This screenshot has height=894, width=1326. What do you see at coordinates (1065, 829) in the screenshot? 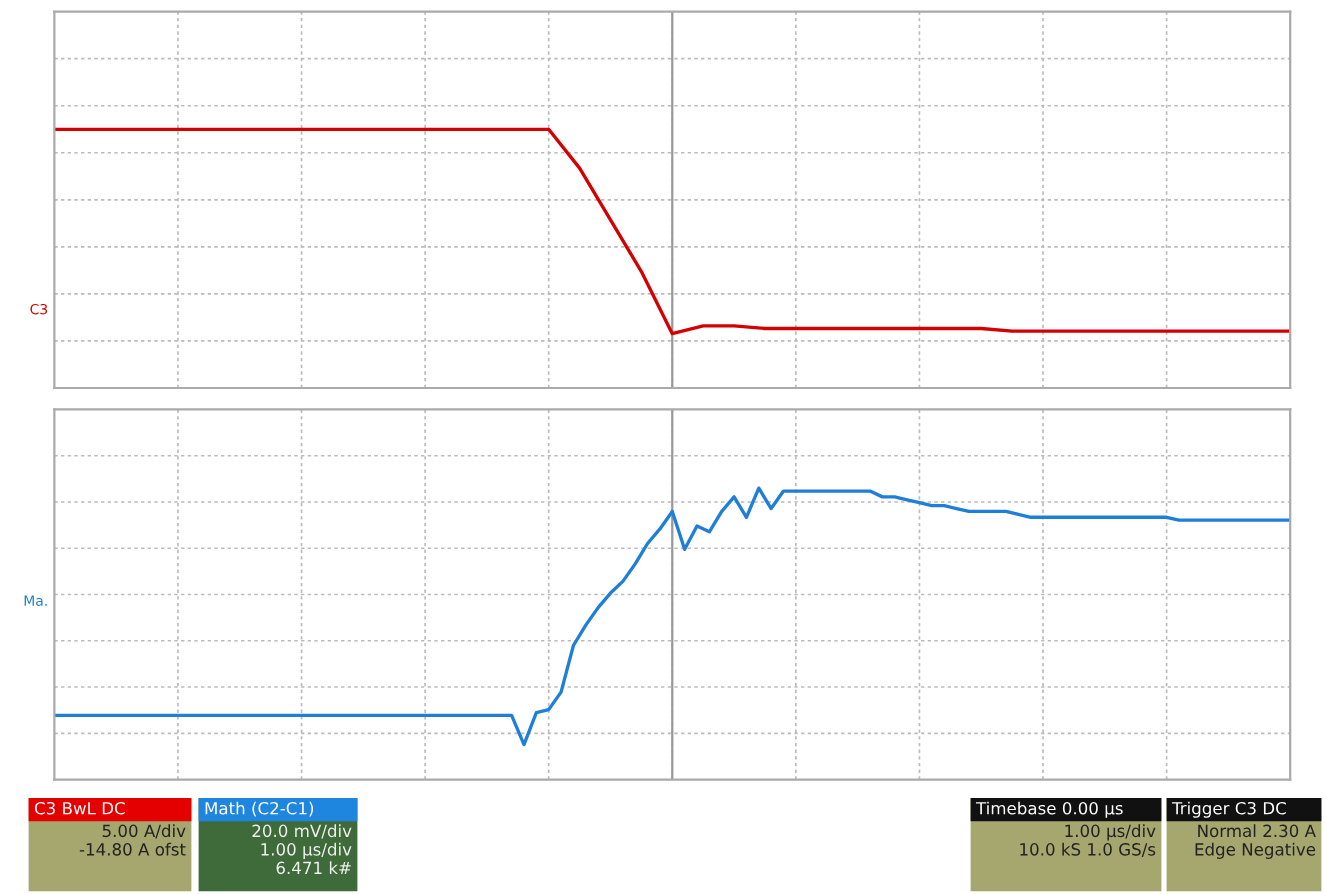
I see `text: Timebase 0.00 µs 1.00 µs/div 10.0 kS 1.0 GS/s` at bounding box center [1065, 829].